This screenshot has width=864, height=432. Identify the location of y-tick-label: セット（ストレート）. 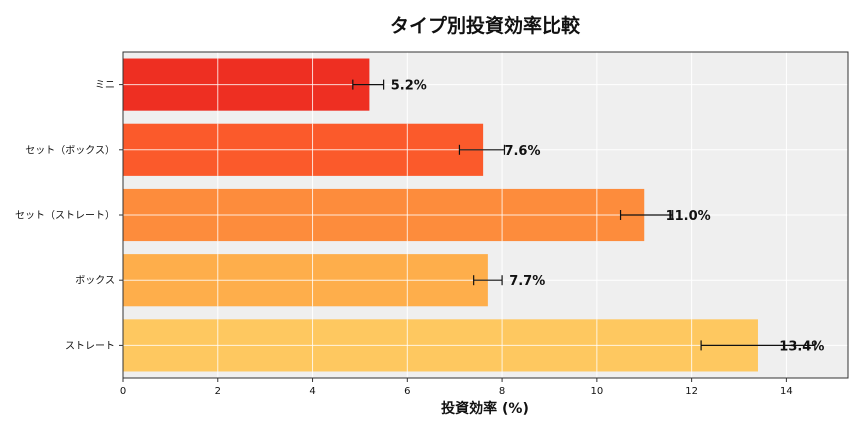
(65, 216).